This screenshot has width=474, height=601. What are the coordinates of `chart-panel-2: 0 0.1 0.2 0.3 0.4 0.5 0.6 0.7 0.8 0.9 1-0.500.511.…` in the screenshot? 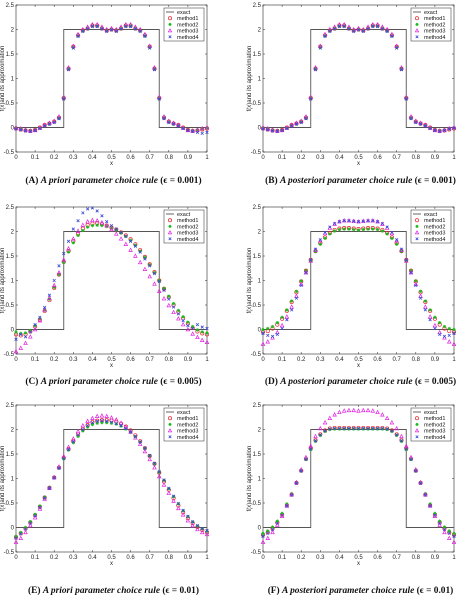 It's located at (351, 94).